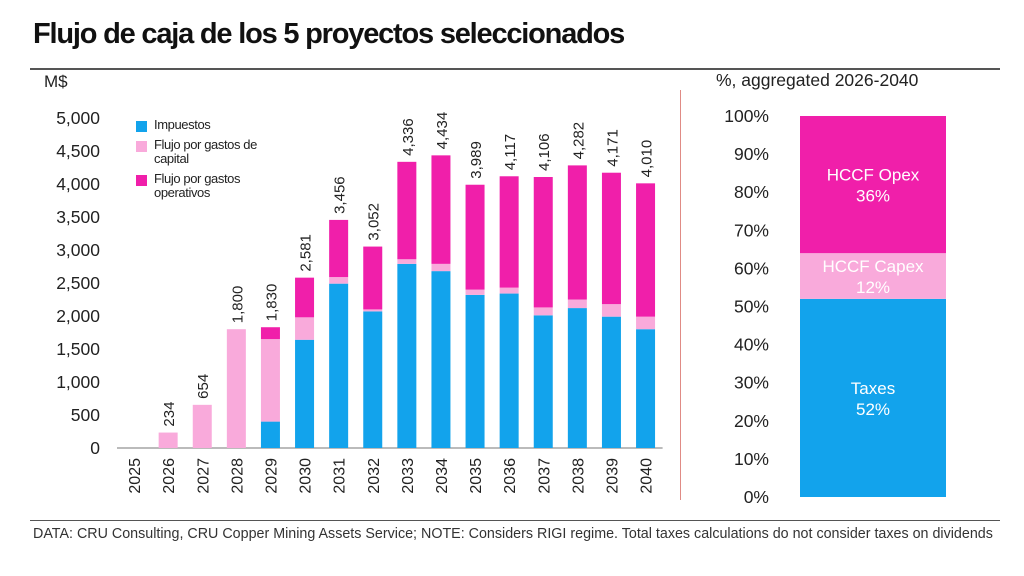 This screenshot has width=1024, height=576. What do you see at coordinates (205, 151) in the screenshot?
I see `legend-label-capex: Flujo por gastos de capital` at bounding box center [205, 151].